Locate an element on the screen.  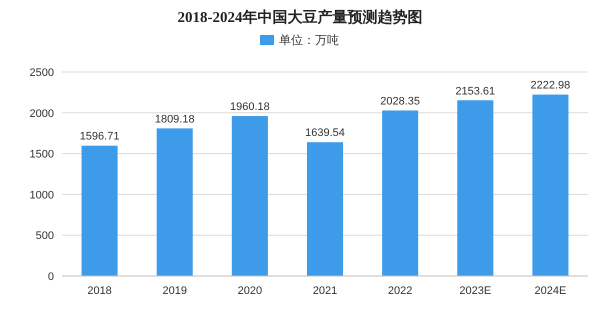
x-tick-label: 2024E is located at coordinates (550, 291).